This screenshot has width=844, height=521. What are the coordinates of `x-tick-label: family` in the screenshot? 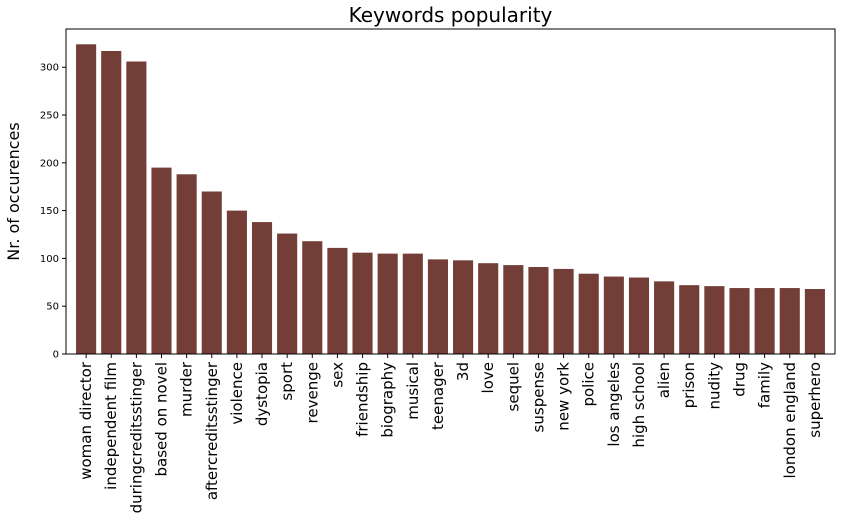 It's located at (765, 385).